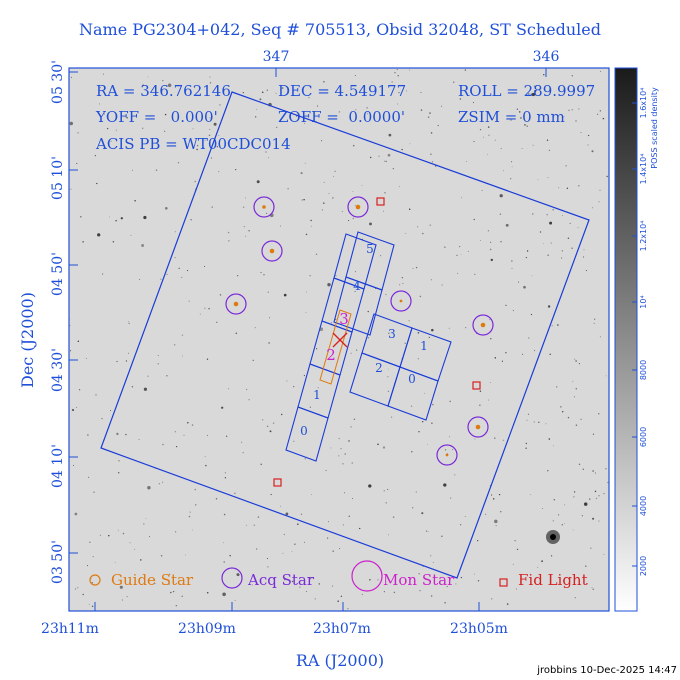 This screenshot has width=680, height=680. What do you see at coordinates (317, 395) in the screenshot?
I see `ccd-label: 1` at bounding box center [317, 395].